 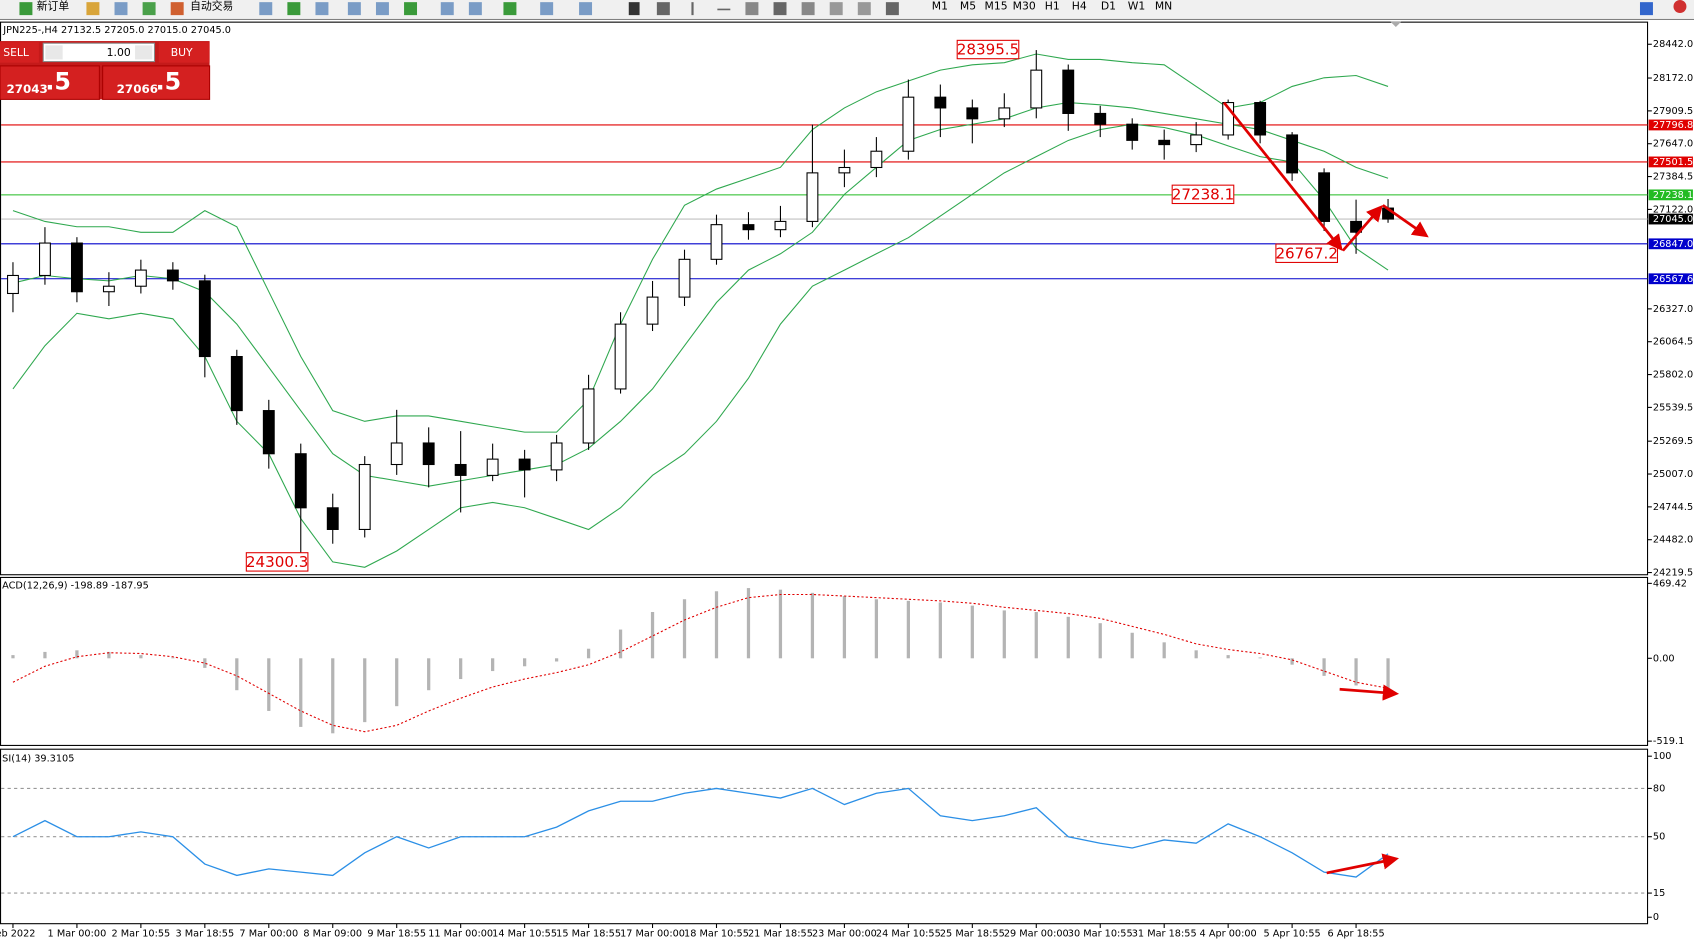 I want to click on x-tick-label: 29 Mar 00:00, so click(x=1036, y=933).